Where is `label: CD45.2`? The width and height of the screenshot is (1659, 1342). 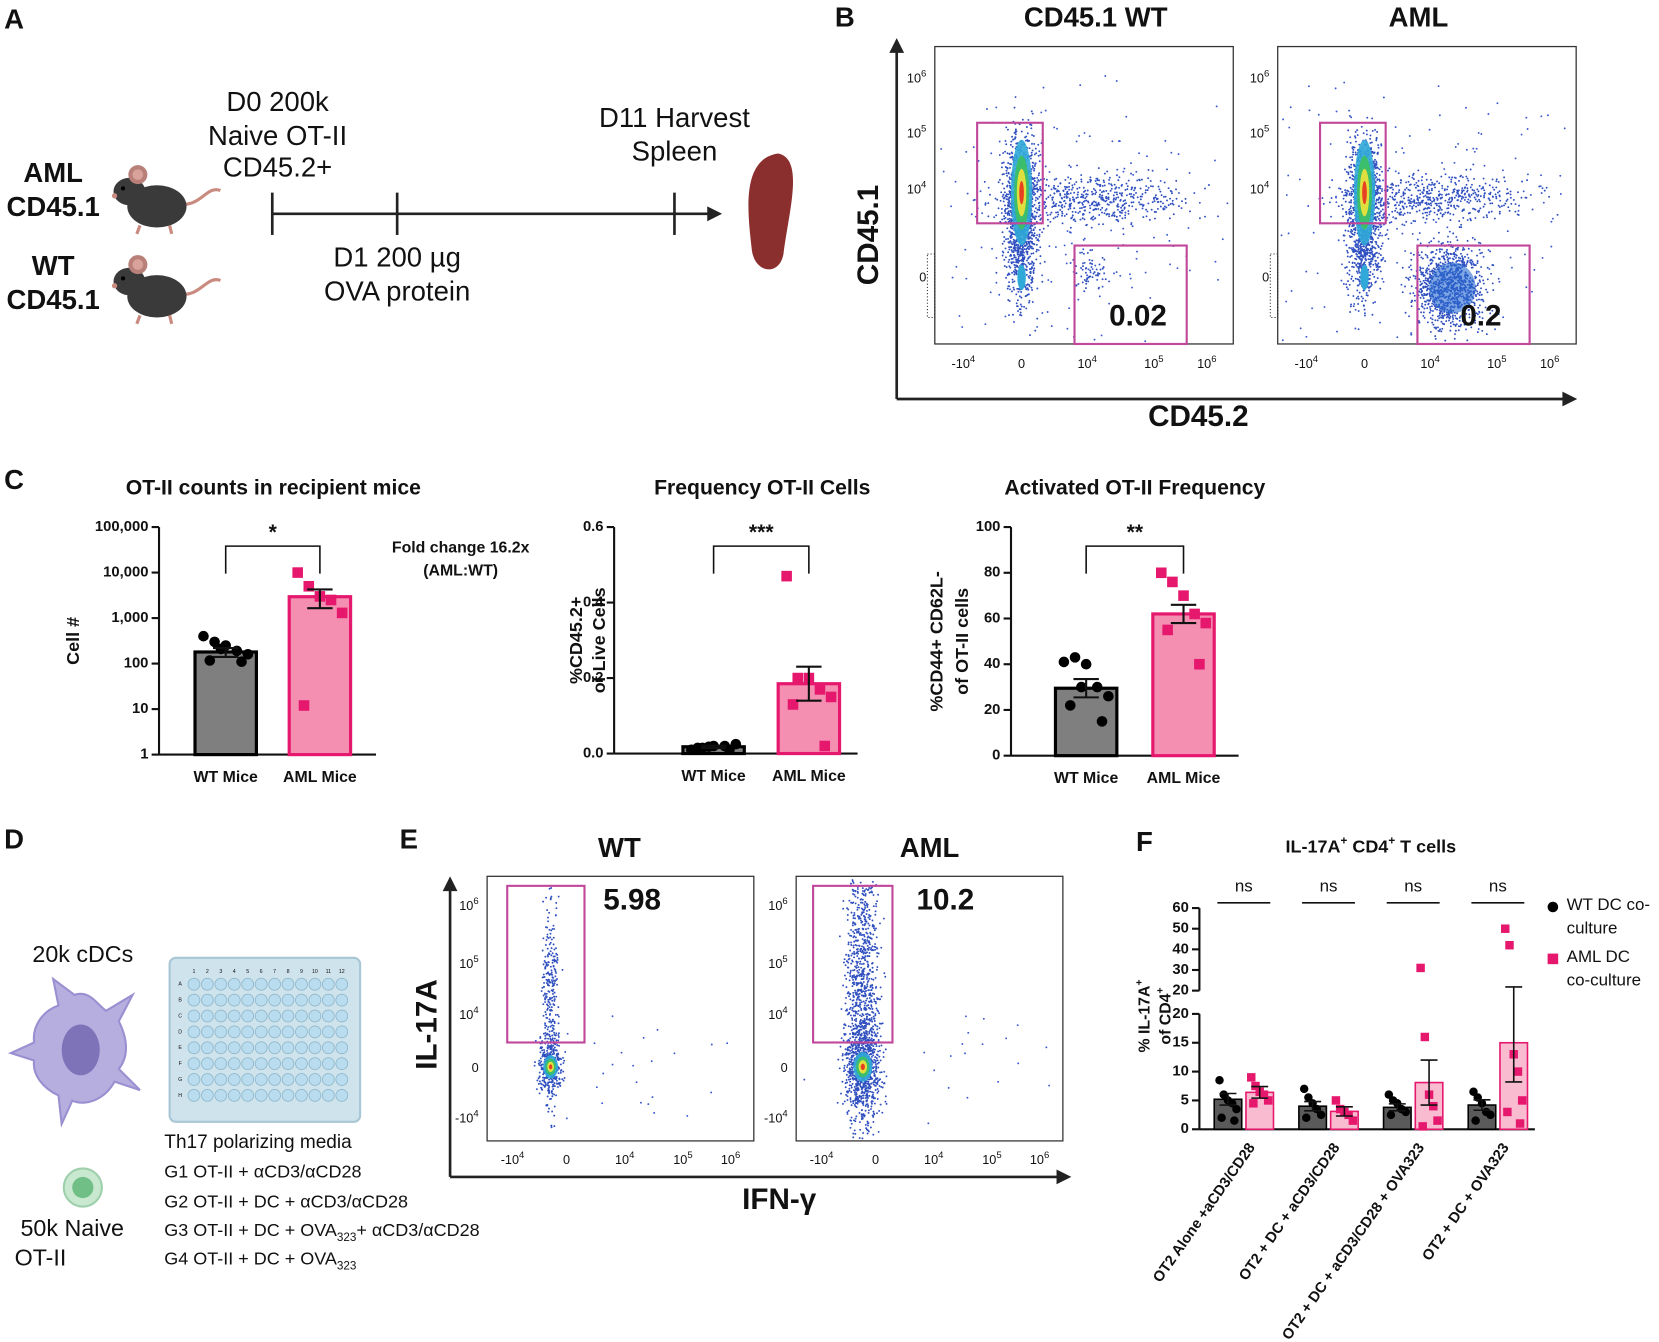
label: CD45.2 is located at coordinates (1198, 416).